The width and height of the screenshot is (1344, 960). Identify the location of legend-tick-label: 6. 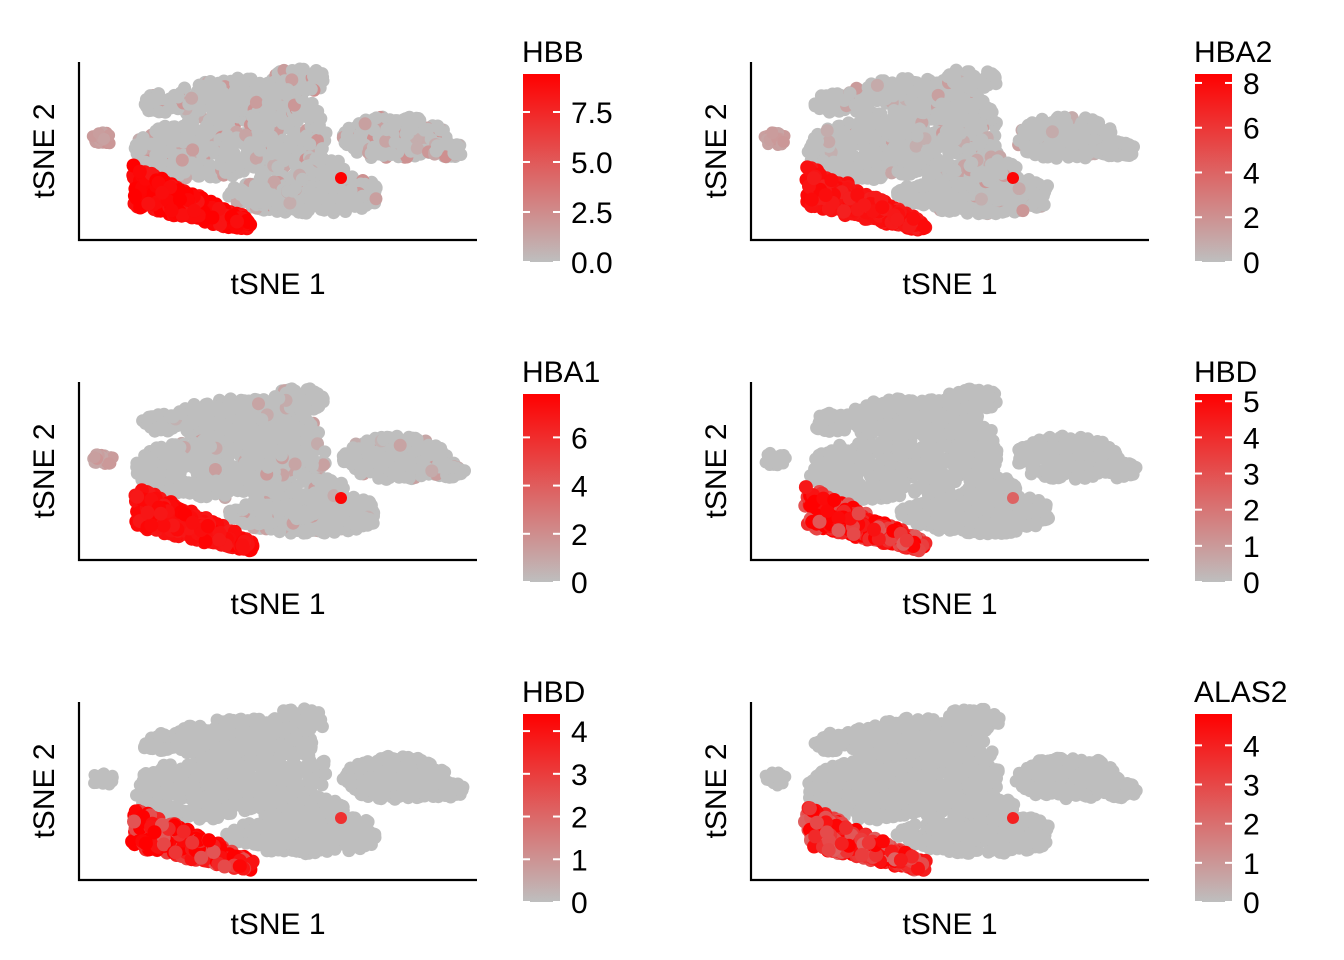
(1251, 129).